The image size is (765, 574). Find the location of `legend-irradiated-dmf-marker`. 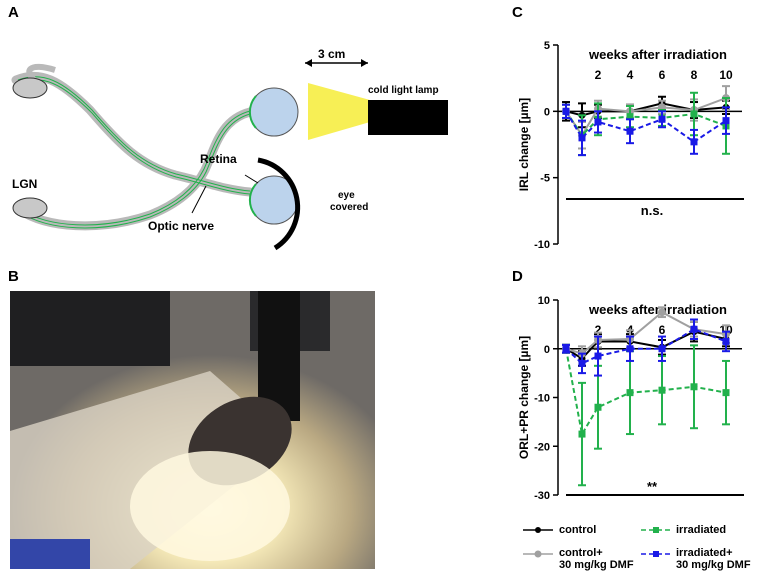

legend-irradiated-dmf-marker is located at coordinates (656, 554).